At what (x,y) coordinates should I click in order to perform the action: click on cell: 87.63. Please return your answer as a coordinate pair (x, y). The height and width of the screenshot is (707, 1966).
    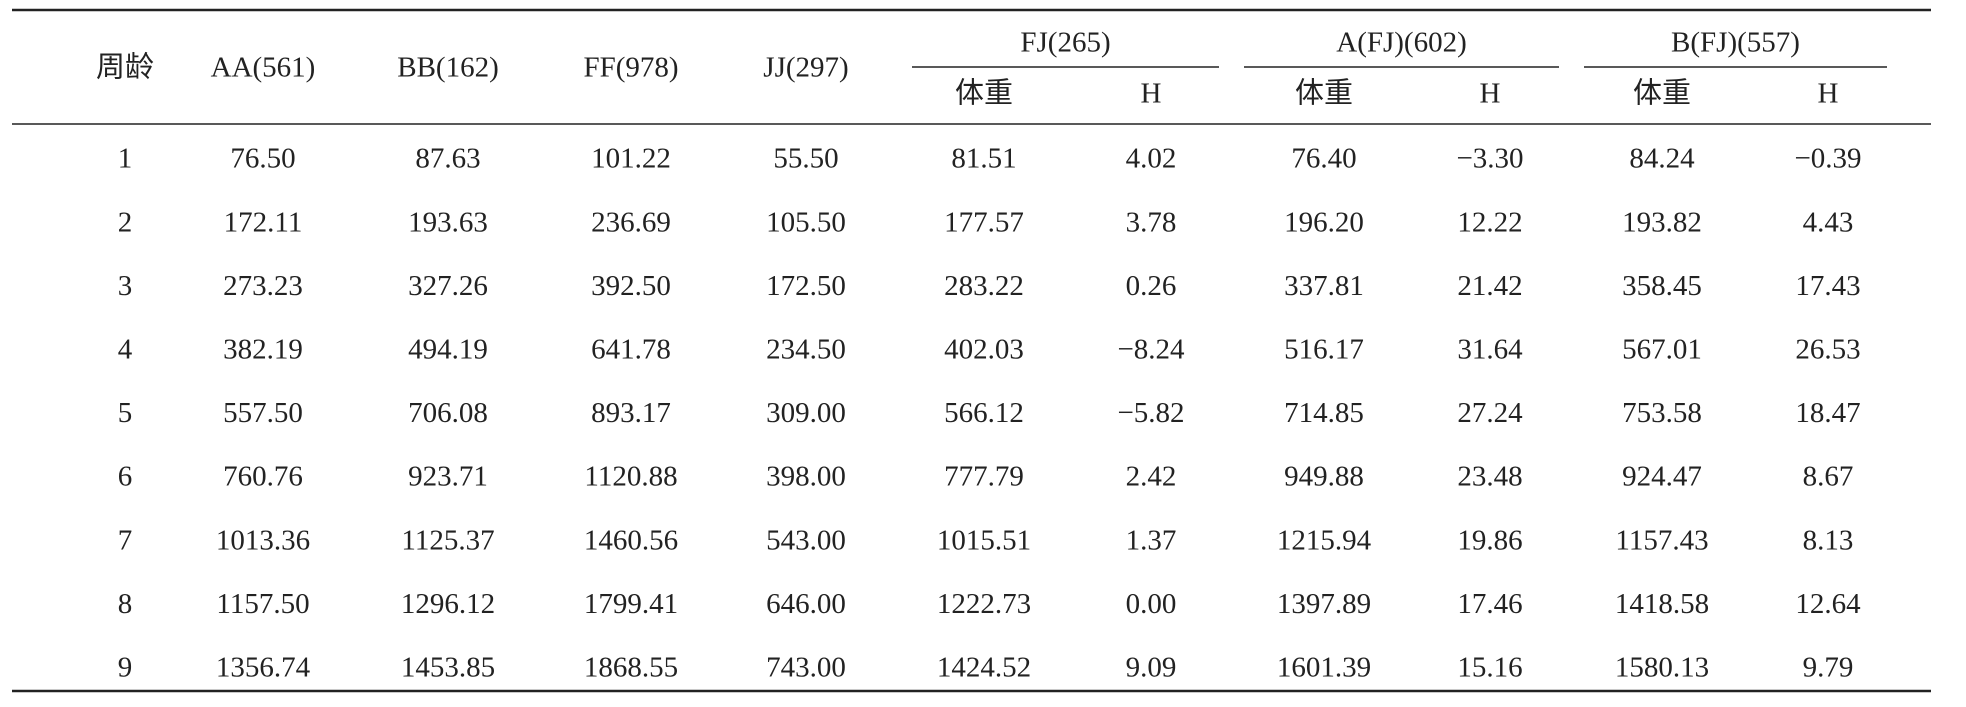
    Looking at the image, I should click on (447, 159).